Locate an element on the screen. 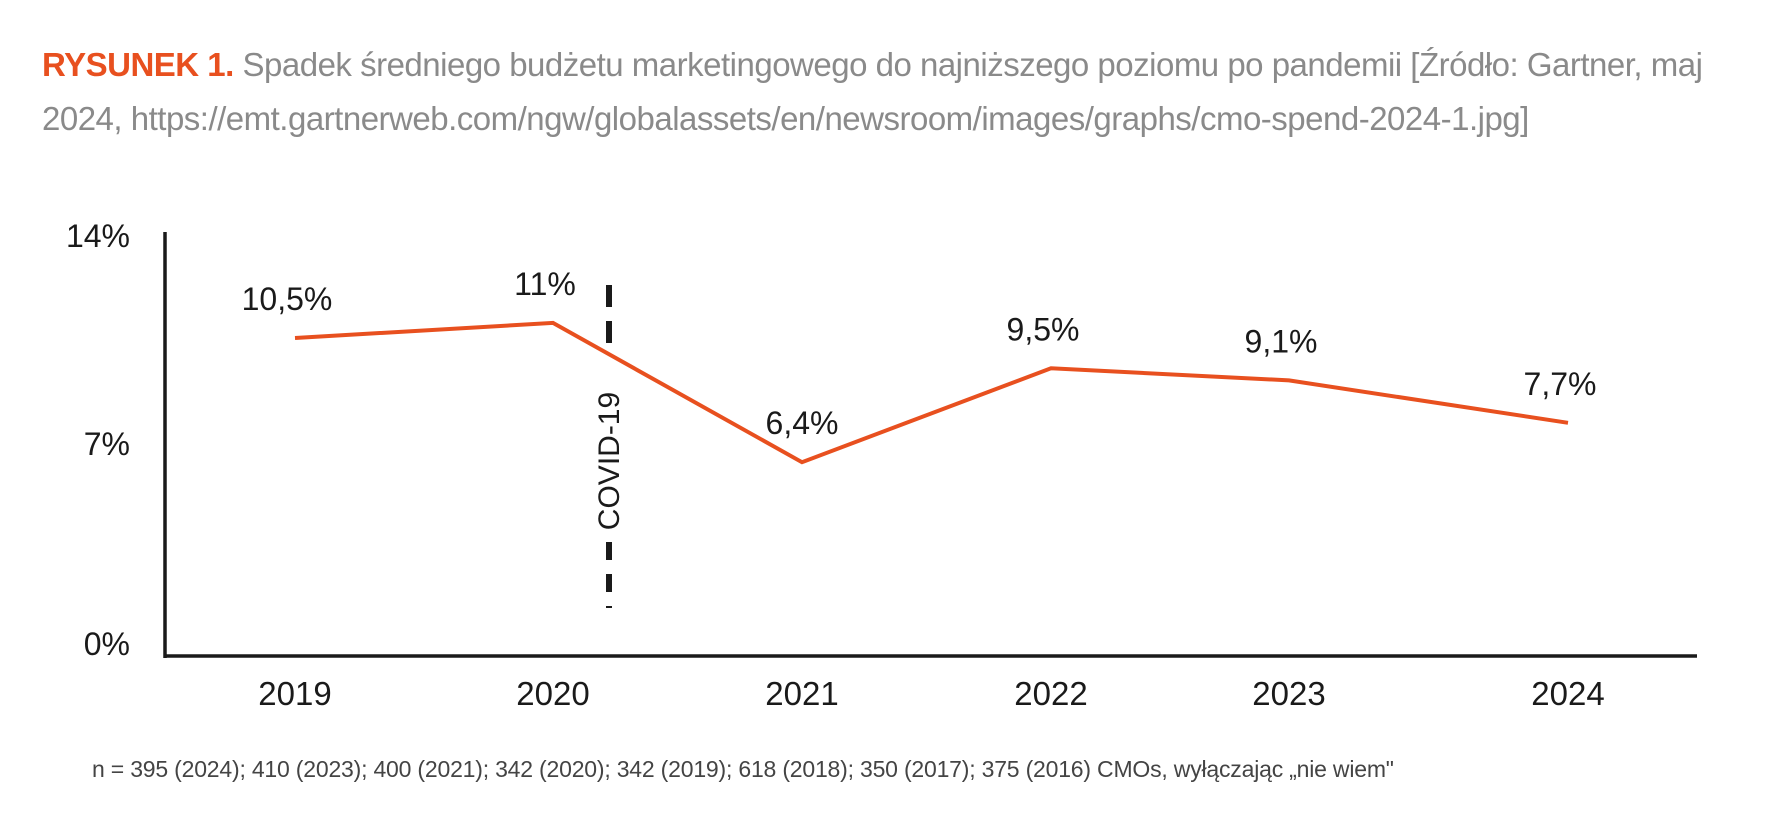  series-layer is located at coordinates (931, 392).